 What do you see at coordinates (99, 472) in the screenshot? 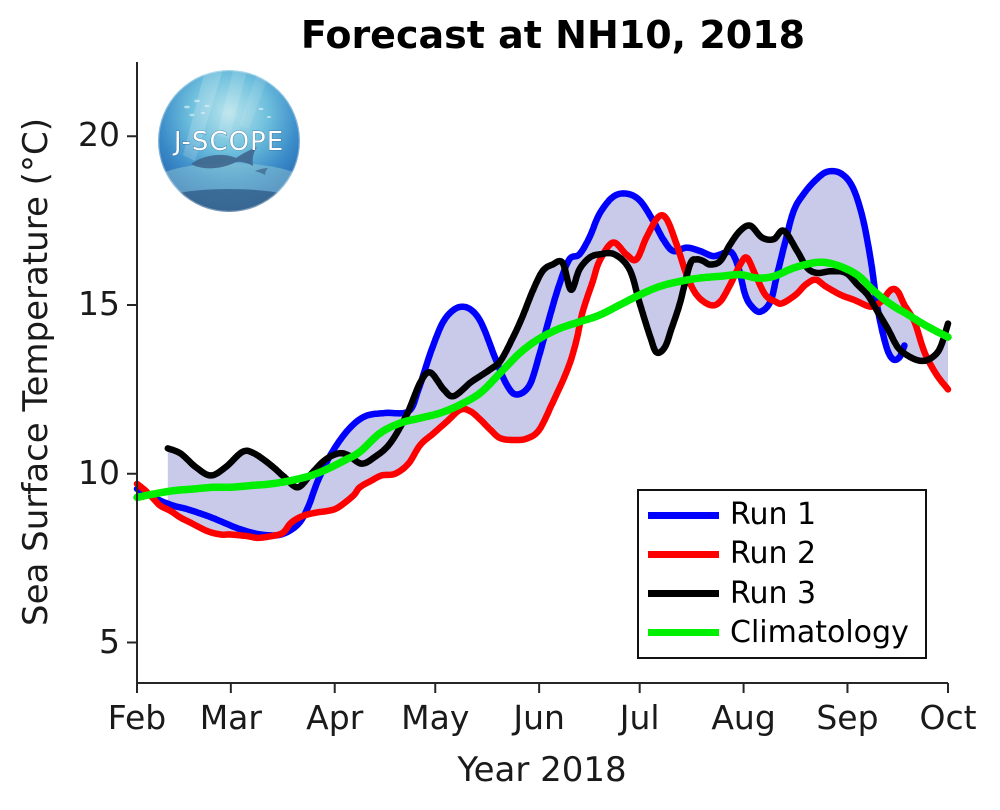
I see `y-tick-label-10: 10` at bounding box center [99, 472].